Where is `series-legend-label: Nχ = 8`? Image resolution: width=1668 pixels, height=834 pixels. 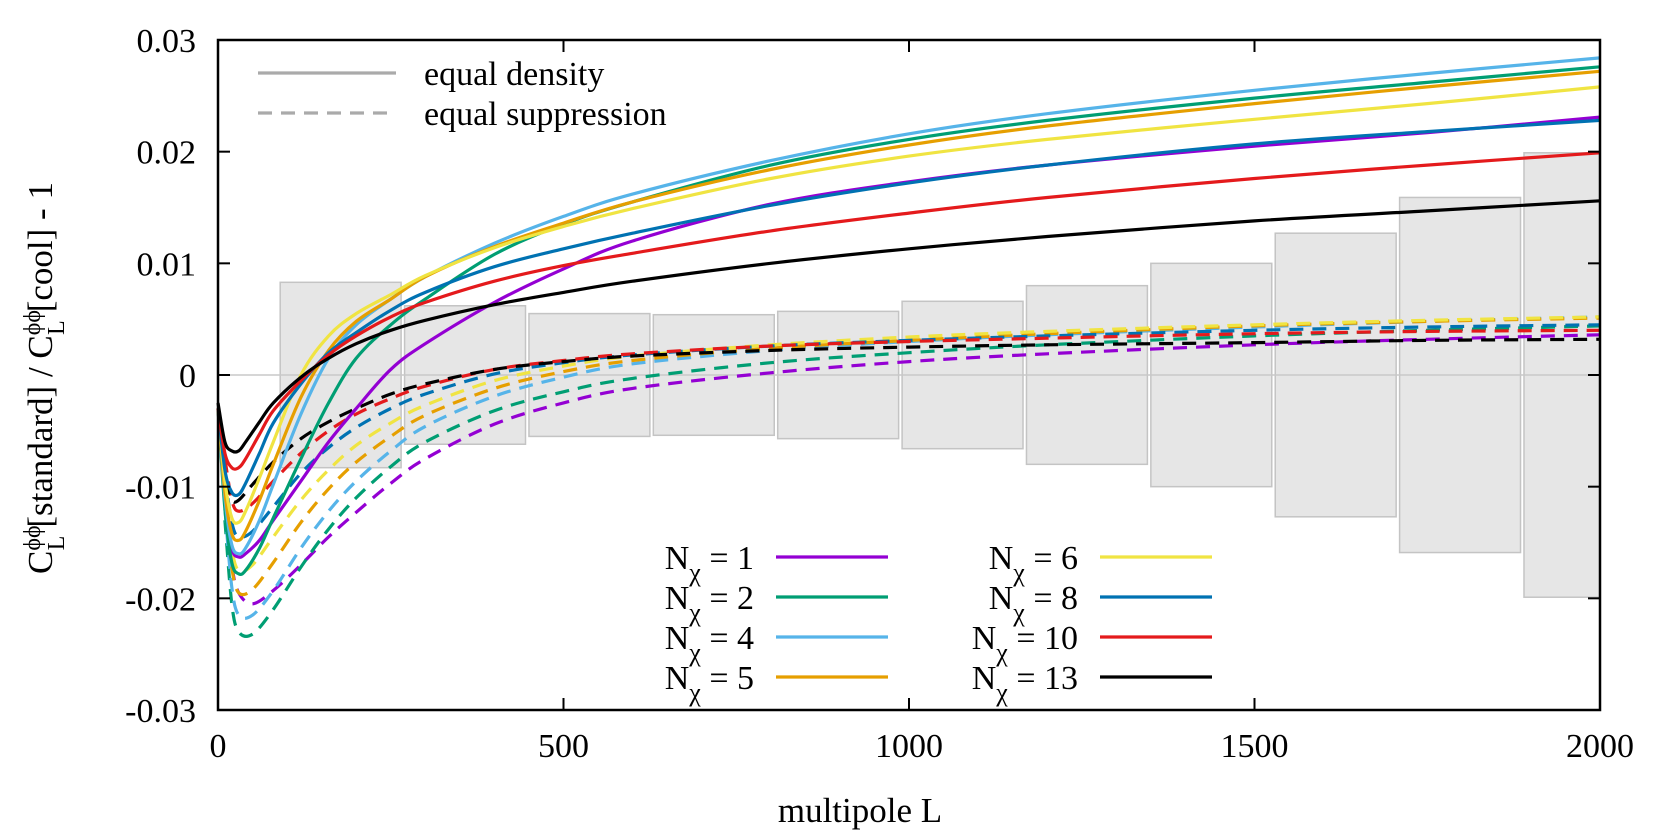
series-legend-label: Nχ = 8 is located at coordinates (1033, 603).